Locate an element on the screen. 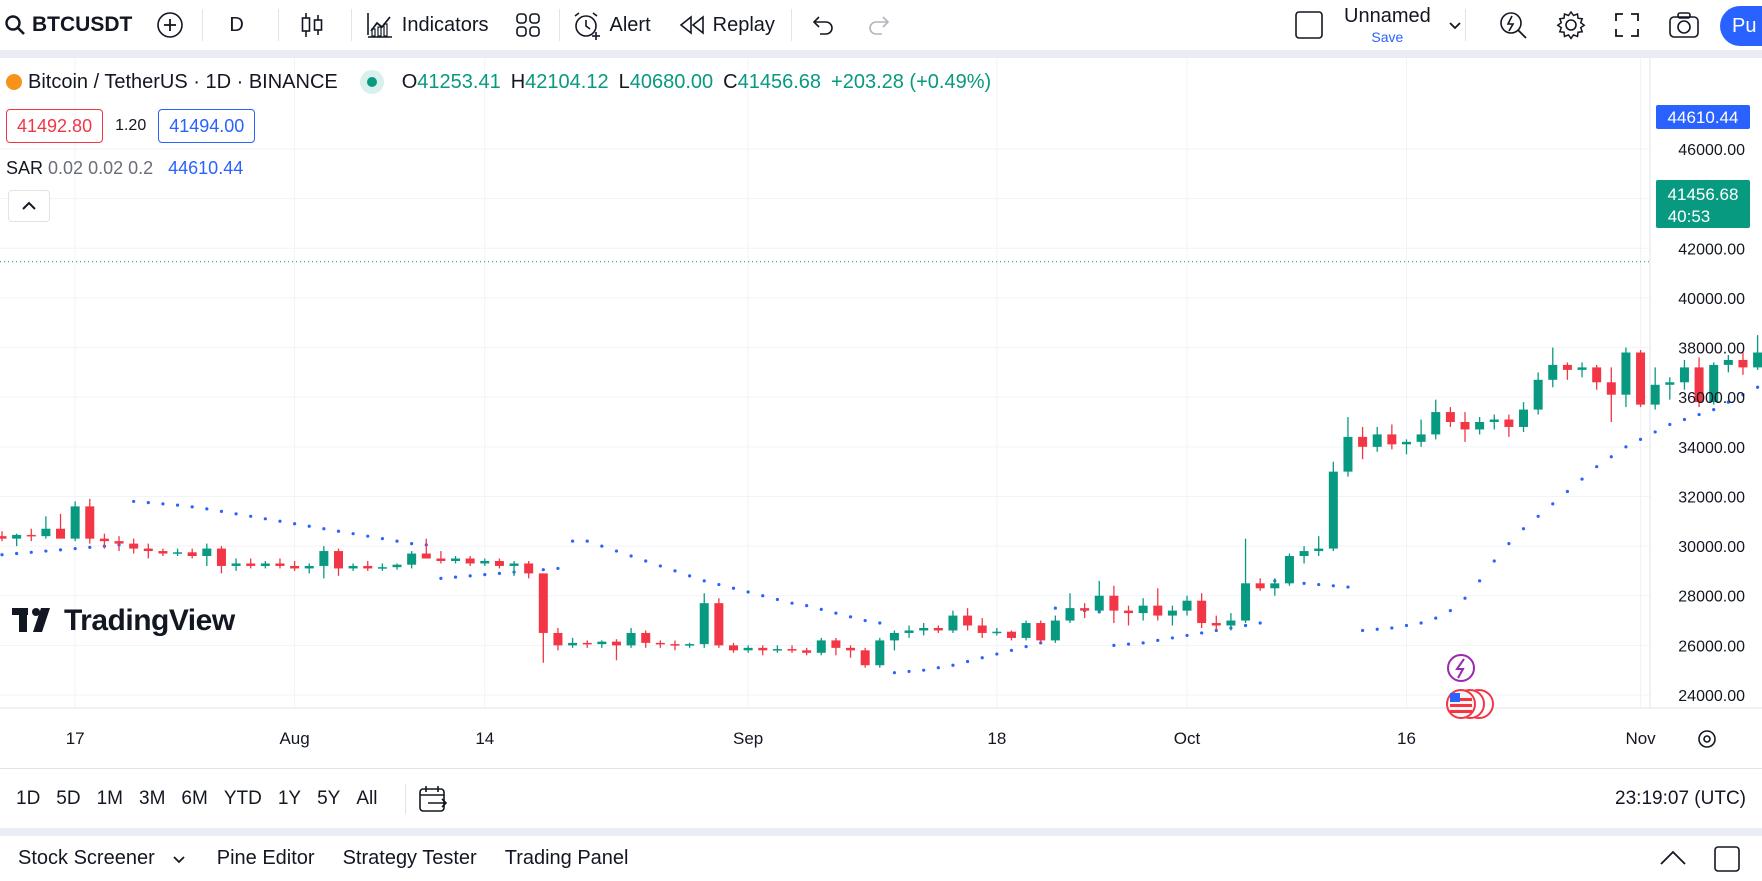  range-button-ytd: YTD is located at coordinates (242, 798).